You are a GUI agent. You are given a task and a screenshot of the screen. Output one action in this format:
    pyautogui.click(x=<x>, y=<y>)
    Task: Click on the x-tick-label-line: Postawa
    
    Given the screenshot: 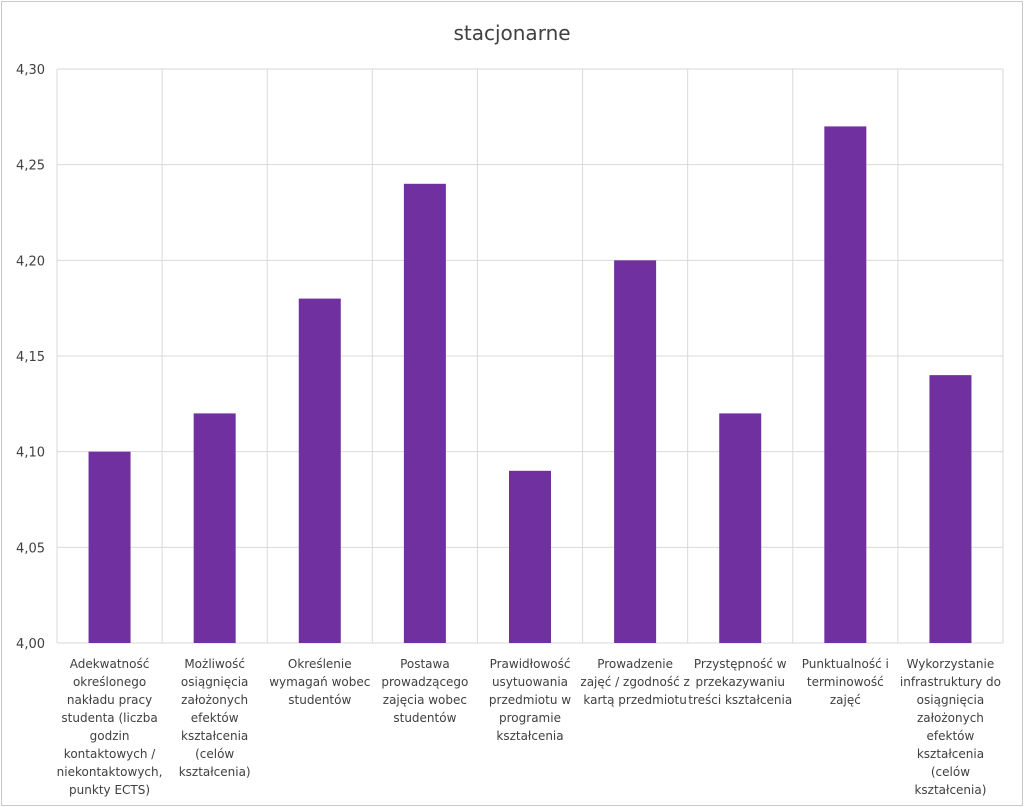 What is the action you would take?
    pyautogui.click(x=425, y=664)
    